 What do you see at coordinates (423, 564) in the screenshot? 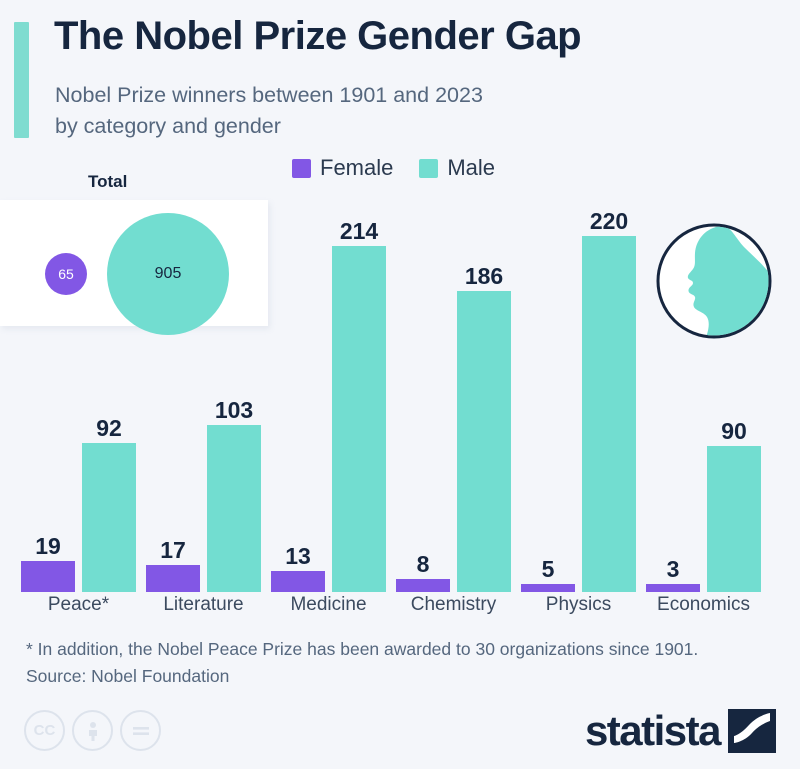
I see `bar-value-label: 8` at bounding box center [423, 564].